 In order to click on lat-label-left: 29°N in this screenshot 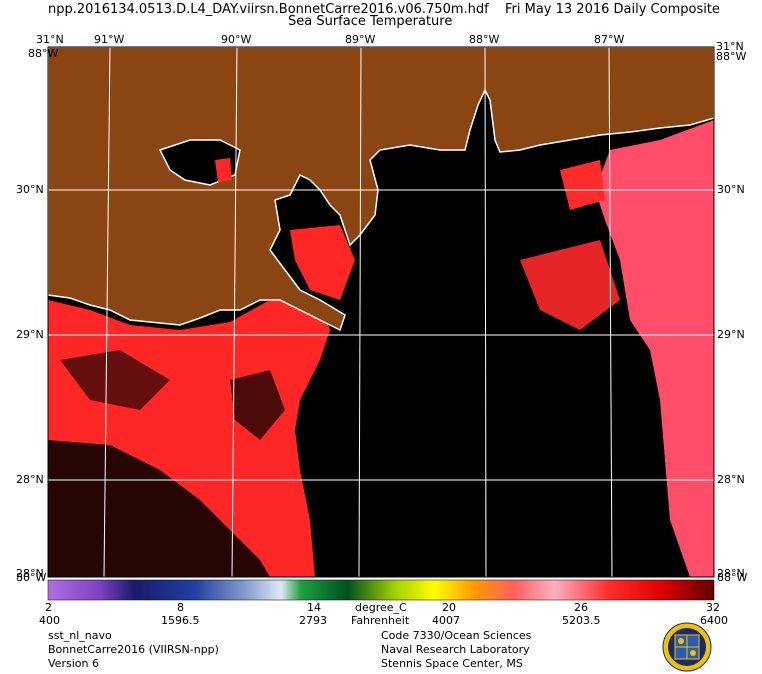, I will do `click(30, 334)`.